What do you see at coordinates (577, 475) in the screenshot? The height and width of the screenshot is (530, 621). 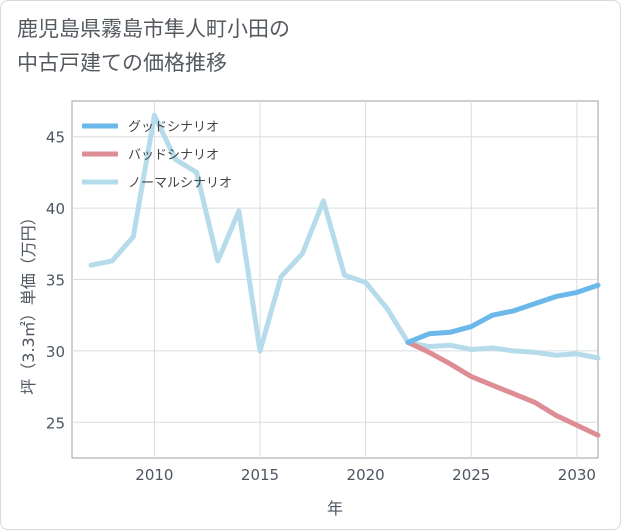 I see `x-tick-label-2030: 2030` at bounding box center [577, 475].